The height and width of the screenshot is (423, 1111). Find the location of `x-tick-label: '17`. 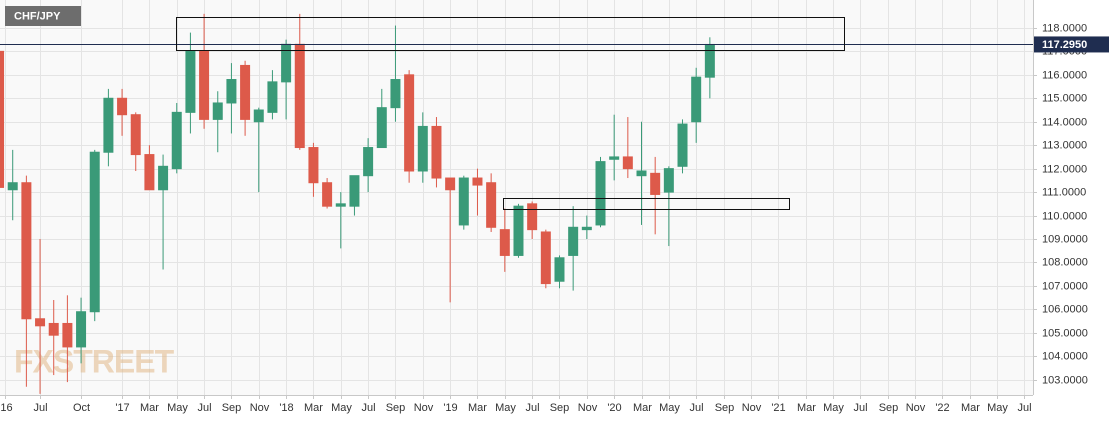

x-tick-label: '17 is located at coordinates (122, 408).